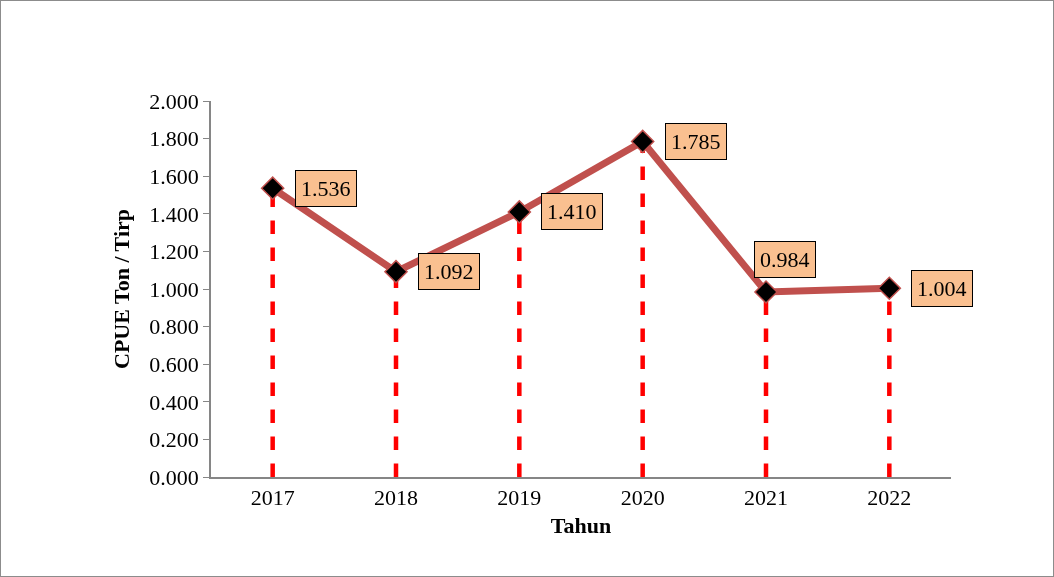 The height and width of the screenshot is (577, 1054). What do you see at coordinates (174, 327) in the screenshot?
I see `y-tick-label: 0.800` at bounding box center [174, 327].